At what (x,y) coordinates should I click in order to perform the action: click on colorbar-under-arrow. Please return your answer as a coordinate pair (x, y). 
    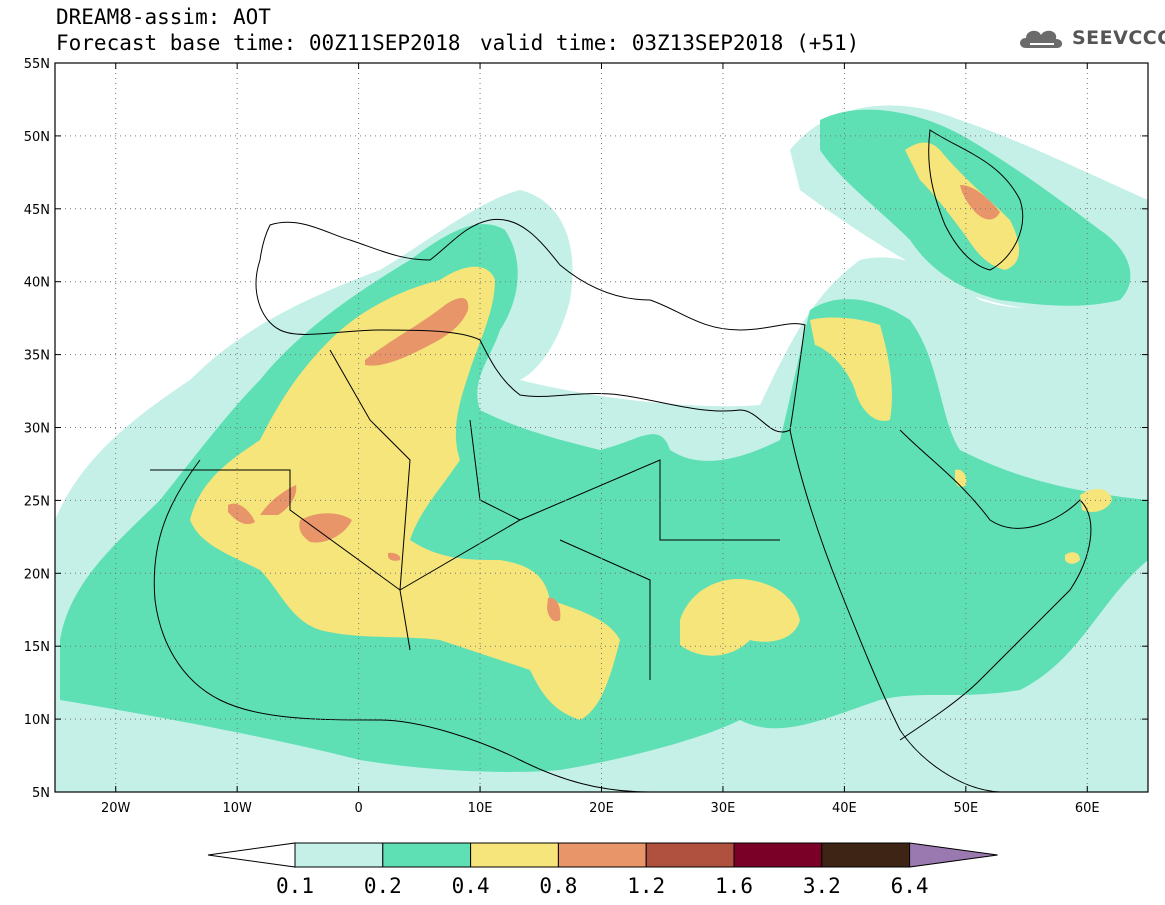
    Looking at the image, I should click on (251, 855).